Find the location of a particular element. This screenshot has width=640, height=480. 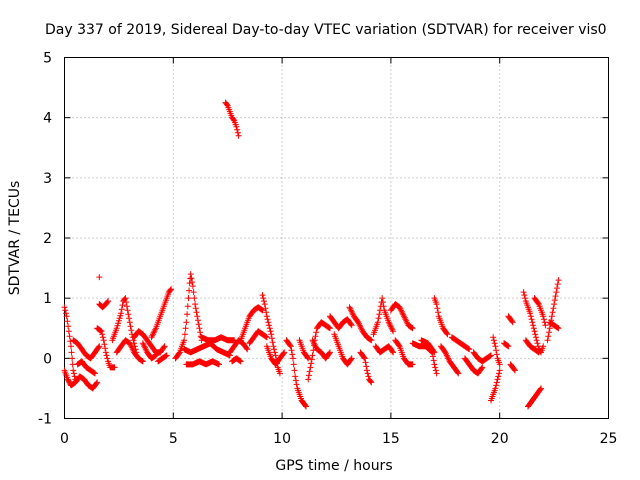

x-axis-label: GPS time / hours is located at coordinates (333, 466).